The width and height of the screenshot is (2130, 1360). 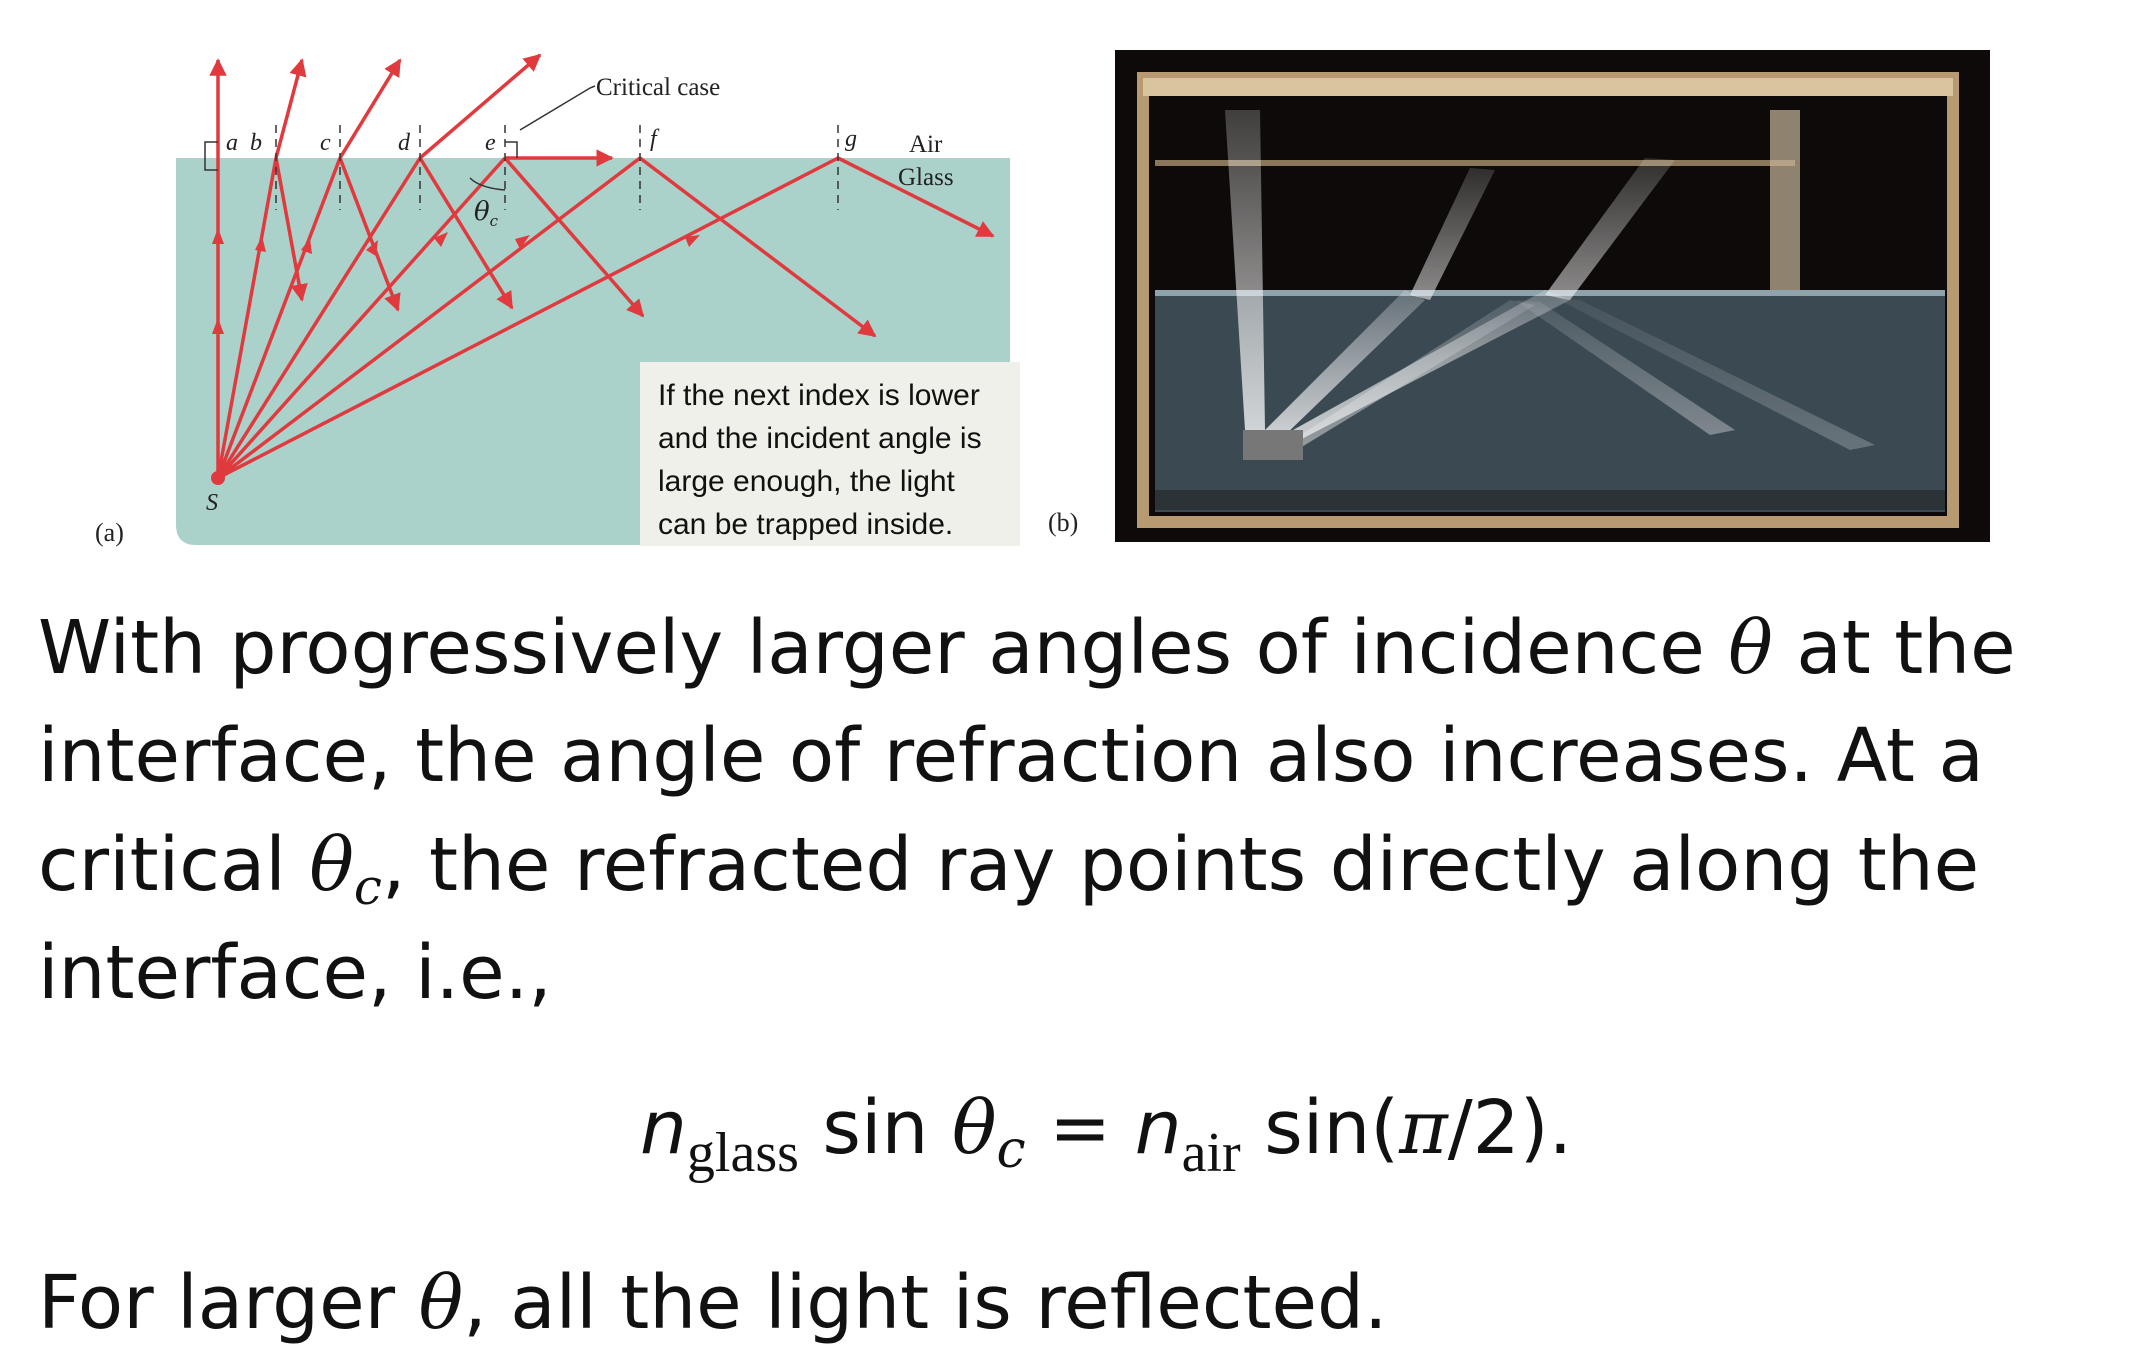 What do you see at coordinates (820, 438) in the screenshot?
I see `callout-line: and the incident angle is` at bounding box center [820, 438].